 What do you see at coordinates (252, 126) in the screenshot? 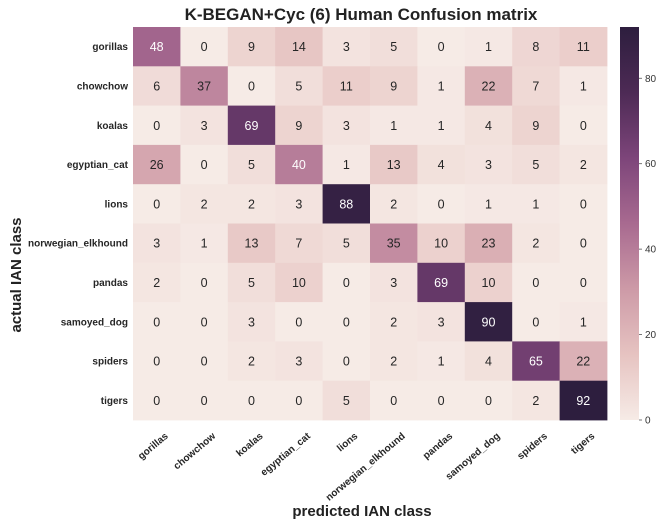
I see `cell-value-label: 69` at bounding box center [252, 126].